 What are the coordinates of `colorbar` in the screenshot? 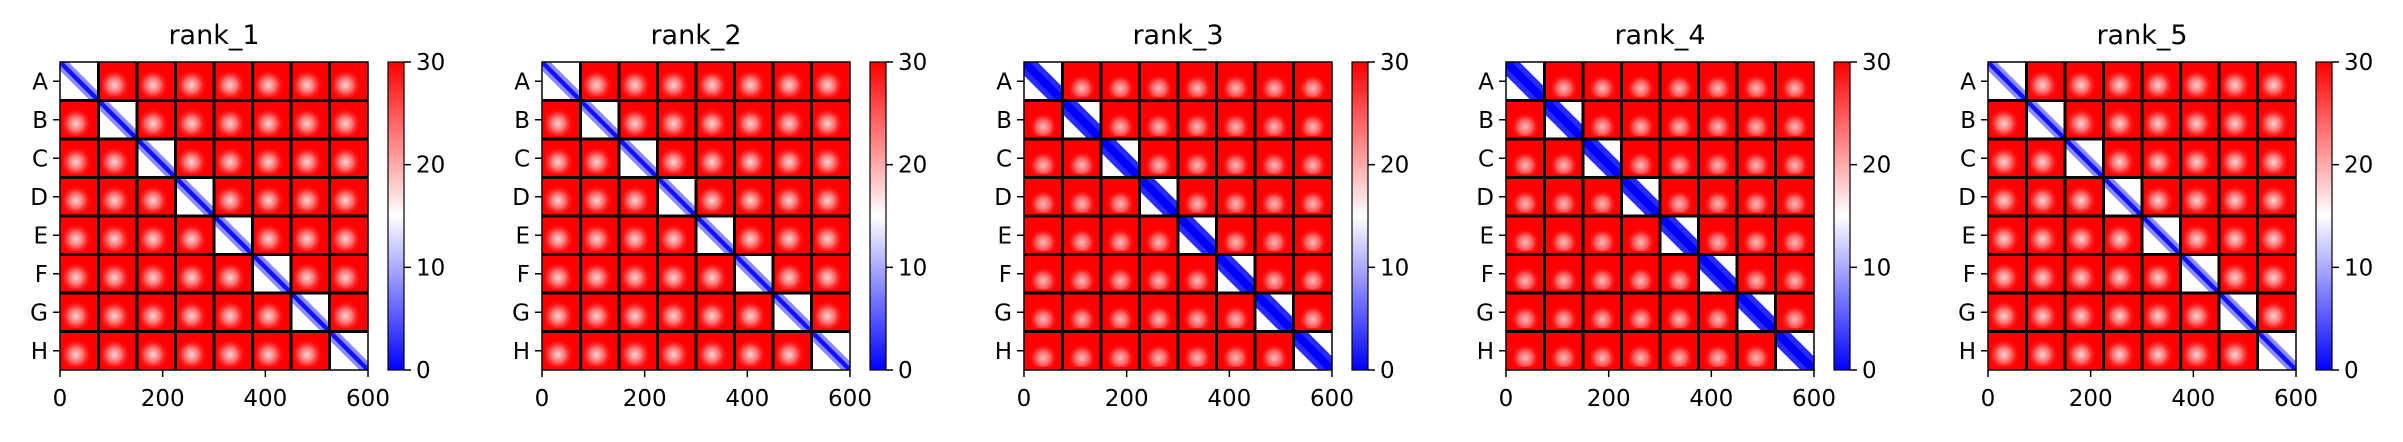 It's located at (2324, 216).